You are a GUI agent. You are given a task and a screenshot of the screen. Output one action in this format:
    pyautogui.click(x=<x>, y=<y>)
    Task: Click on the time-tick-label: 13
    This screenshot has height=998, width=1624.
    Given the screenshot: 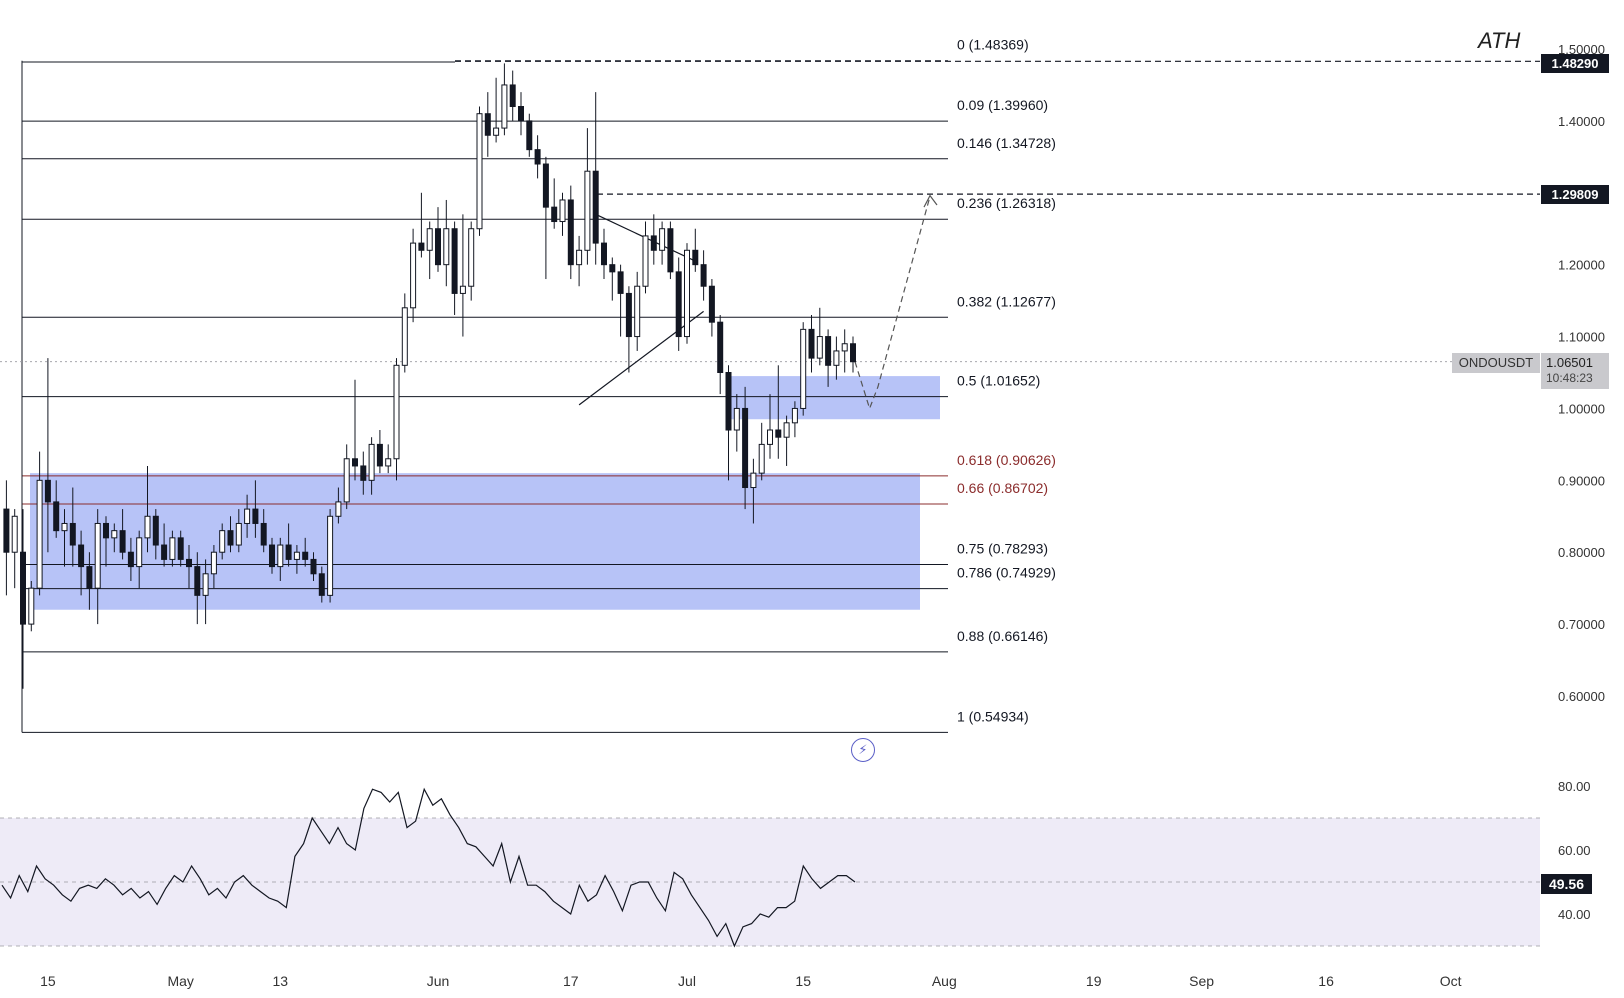 What is the action you would take?
    pyautogui.click(x=281, y=981)
    